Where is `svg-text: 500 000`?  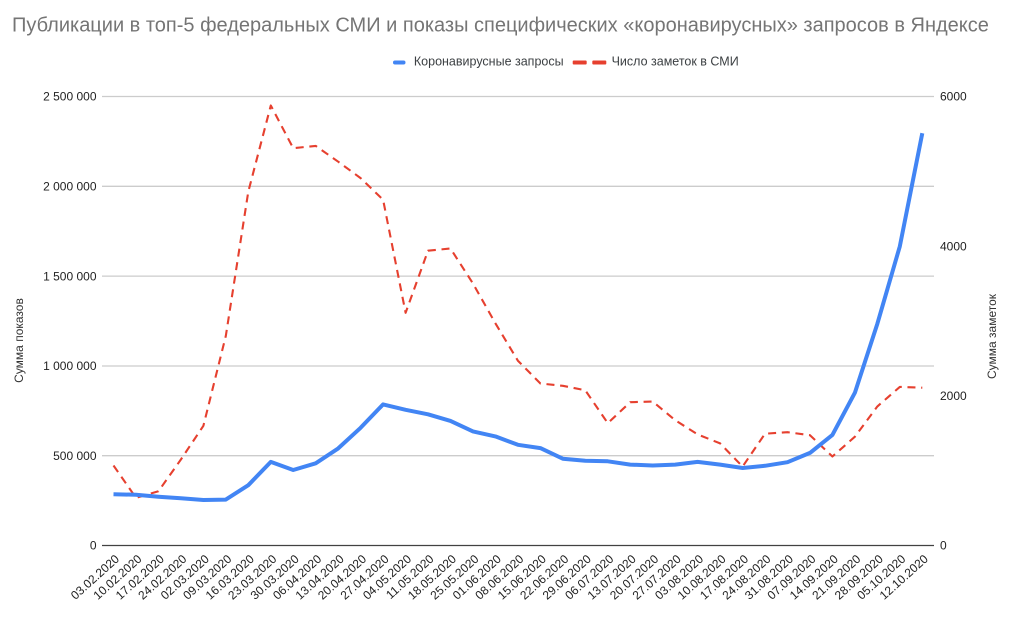 svg-text: 500 000 is located at coordinates (75, 456).